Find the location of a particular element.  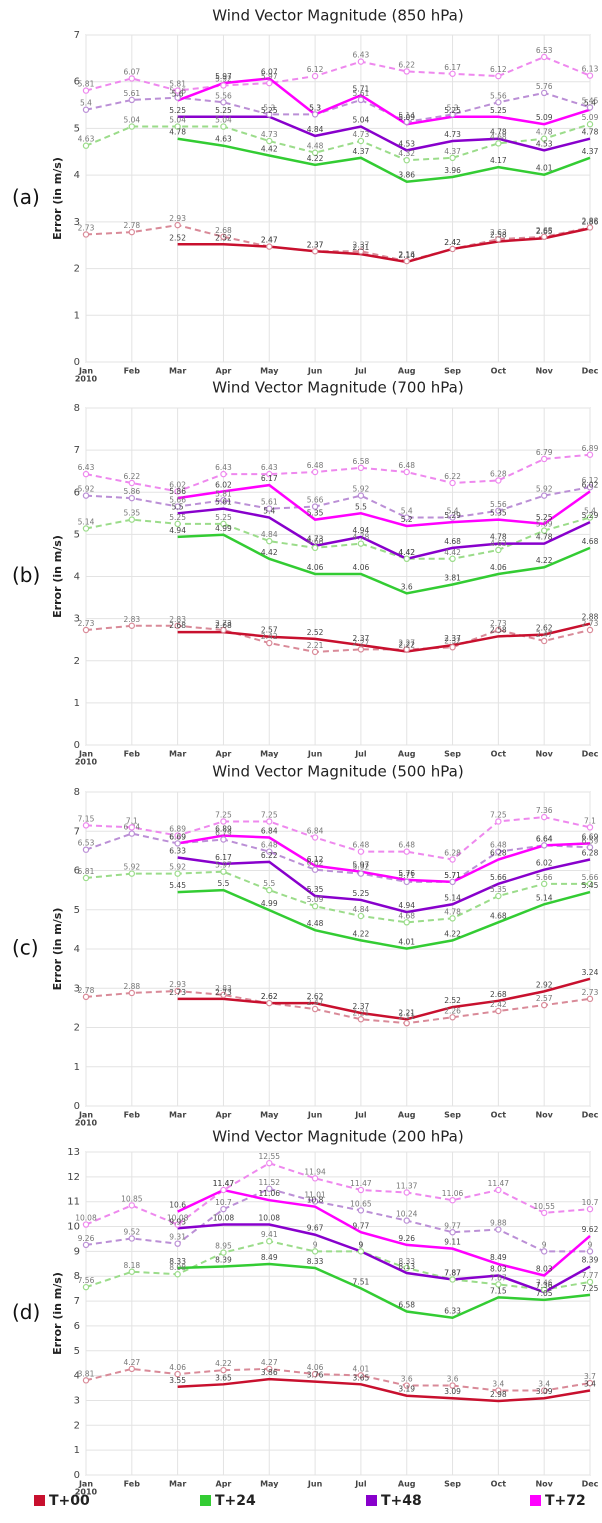

value-label: 4.27 is located at coordinates (269, 1362).